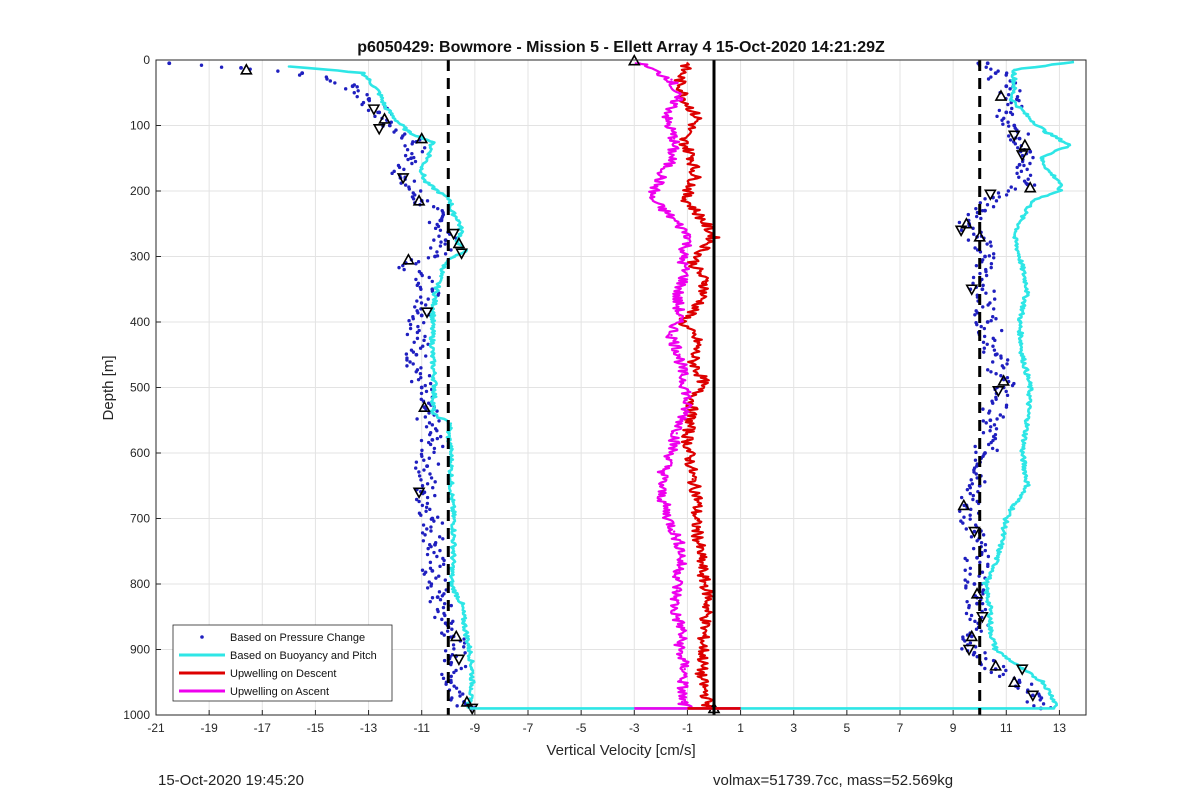  I want to click on x-tick-label: 5, so click(847, 728).